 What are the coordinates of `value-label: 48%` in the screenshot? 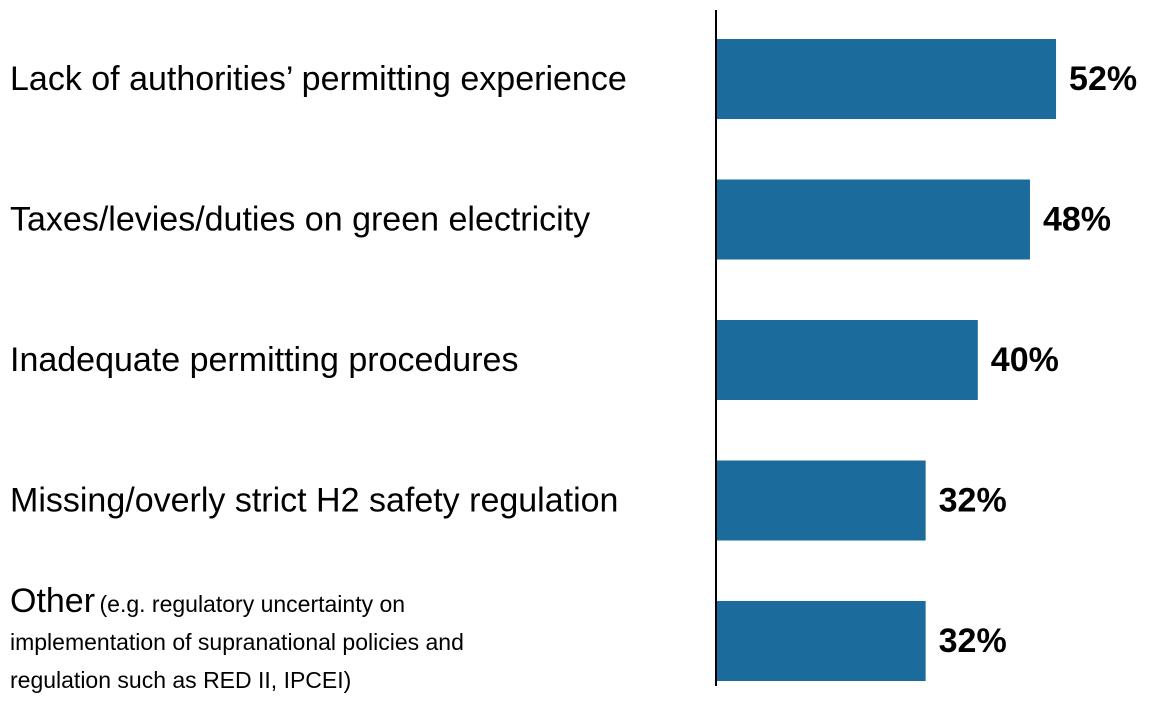 It's located at (1077, 219).